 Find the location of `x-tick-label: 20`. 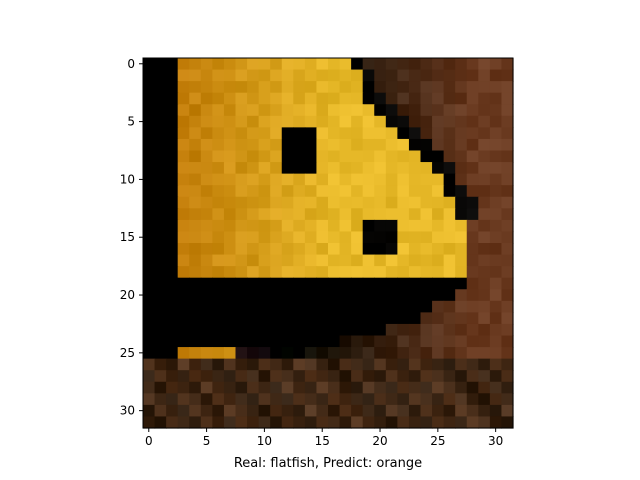

x-tick-label: 20 is located at coordinates (379, 441).